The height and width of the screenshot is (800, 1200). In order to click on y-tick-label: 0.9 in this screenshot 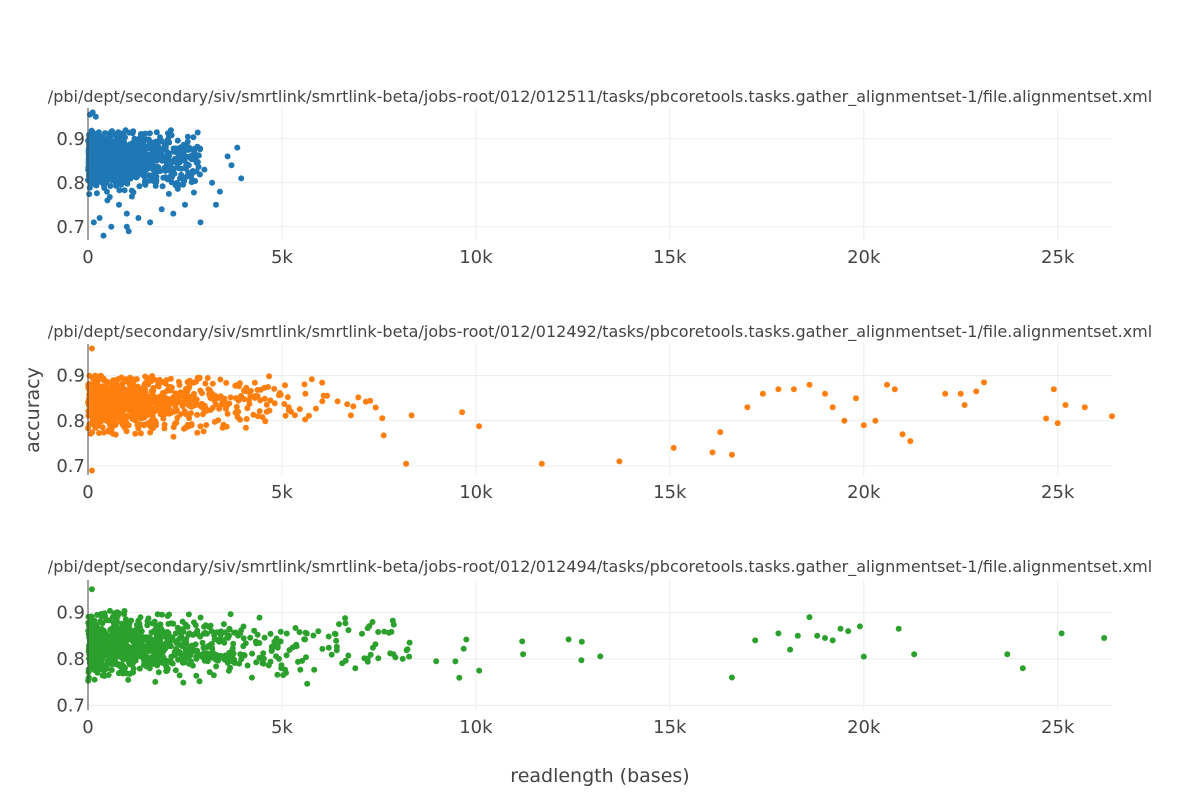, I will do `click(70, 376)`.